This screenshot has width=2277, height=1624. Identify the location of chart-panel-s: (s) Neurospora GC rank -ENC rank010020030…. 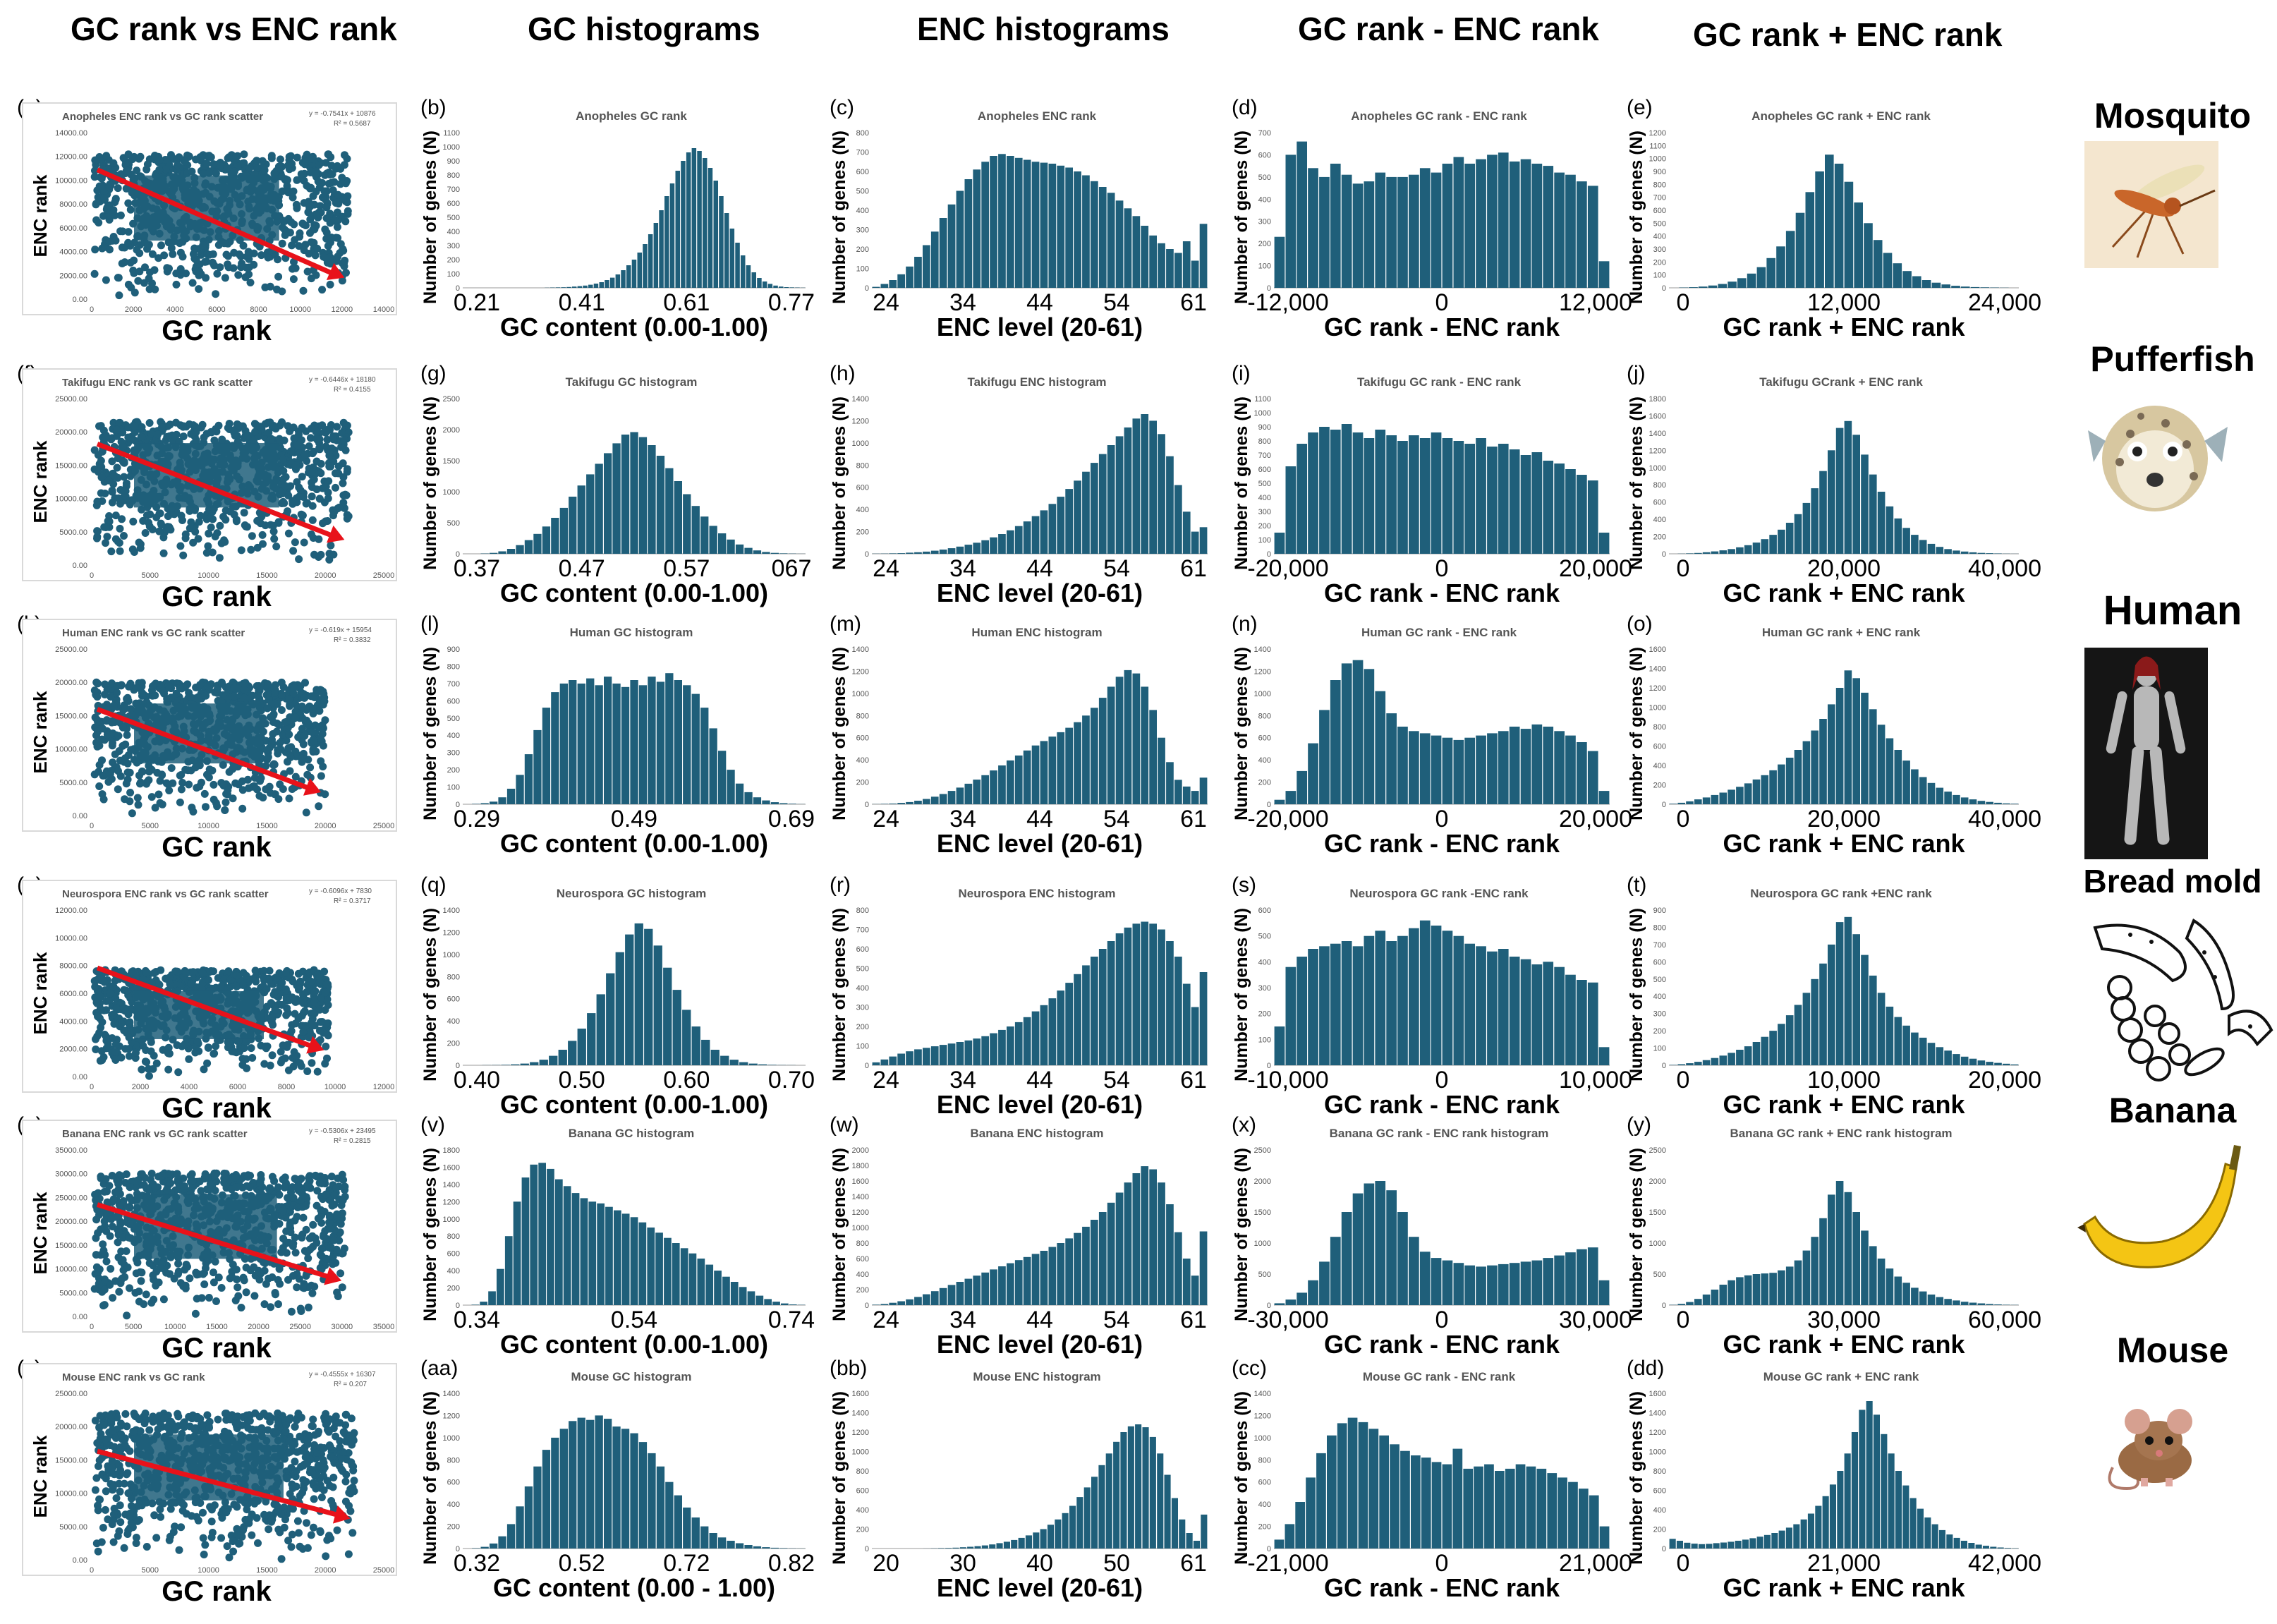
(1432, 996).